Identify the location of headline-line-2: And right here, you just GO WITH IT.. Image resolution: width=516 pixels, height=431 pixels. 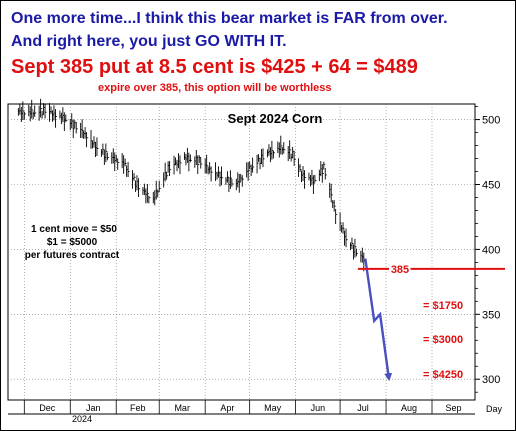
(149, 41).